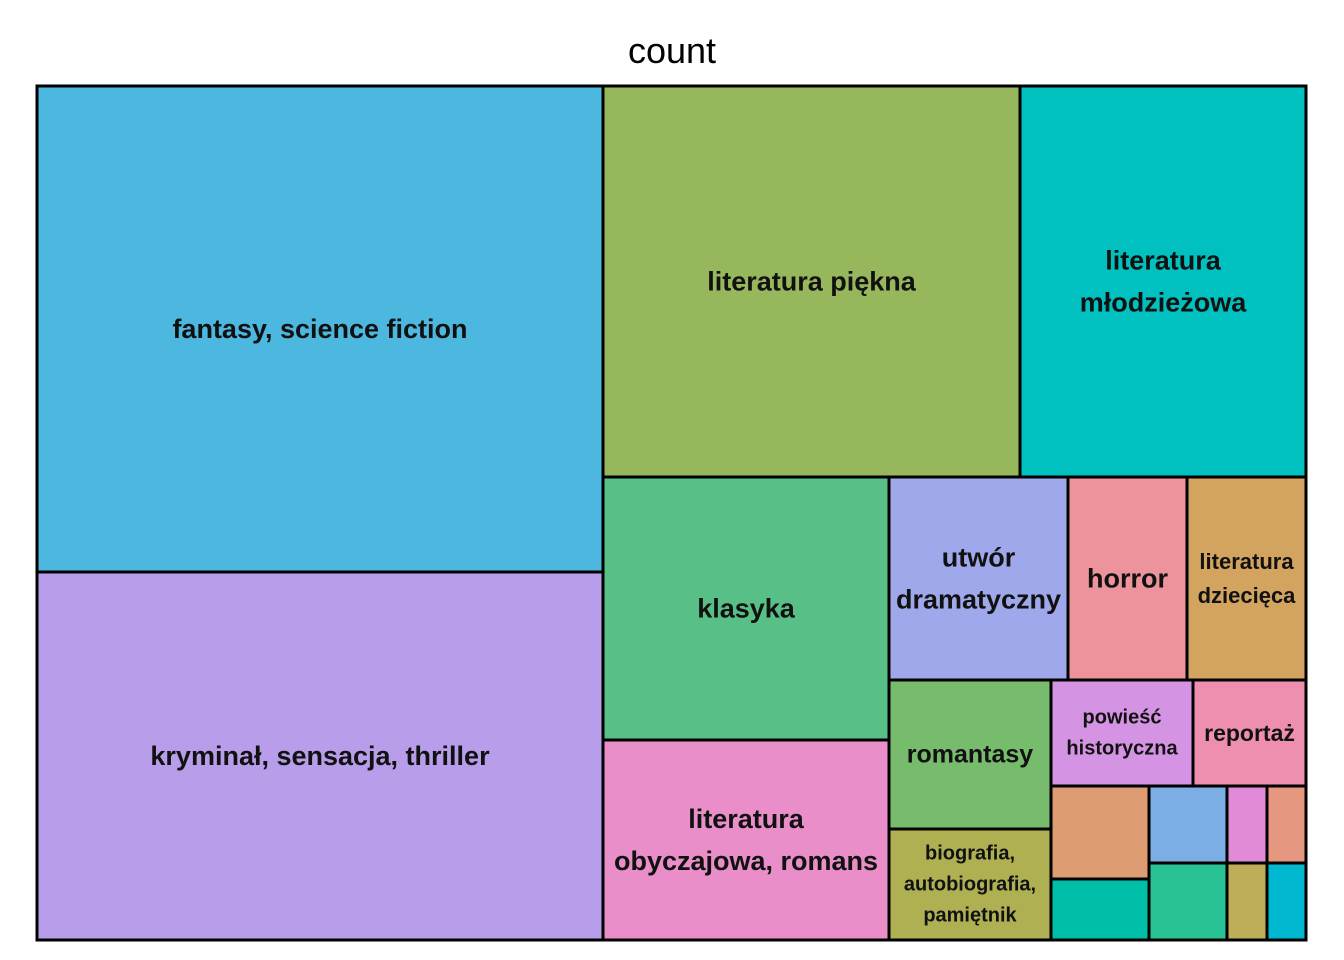  I want to click on tile-label-5-1: obyczajowa, romans, so click(746, 861).